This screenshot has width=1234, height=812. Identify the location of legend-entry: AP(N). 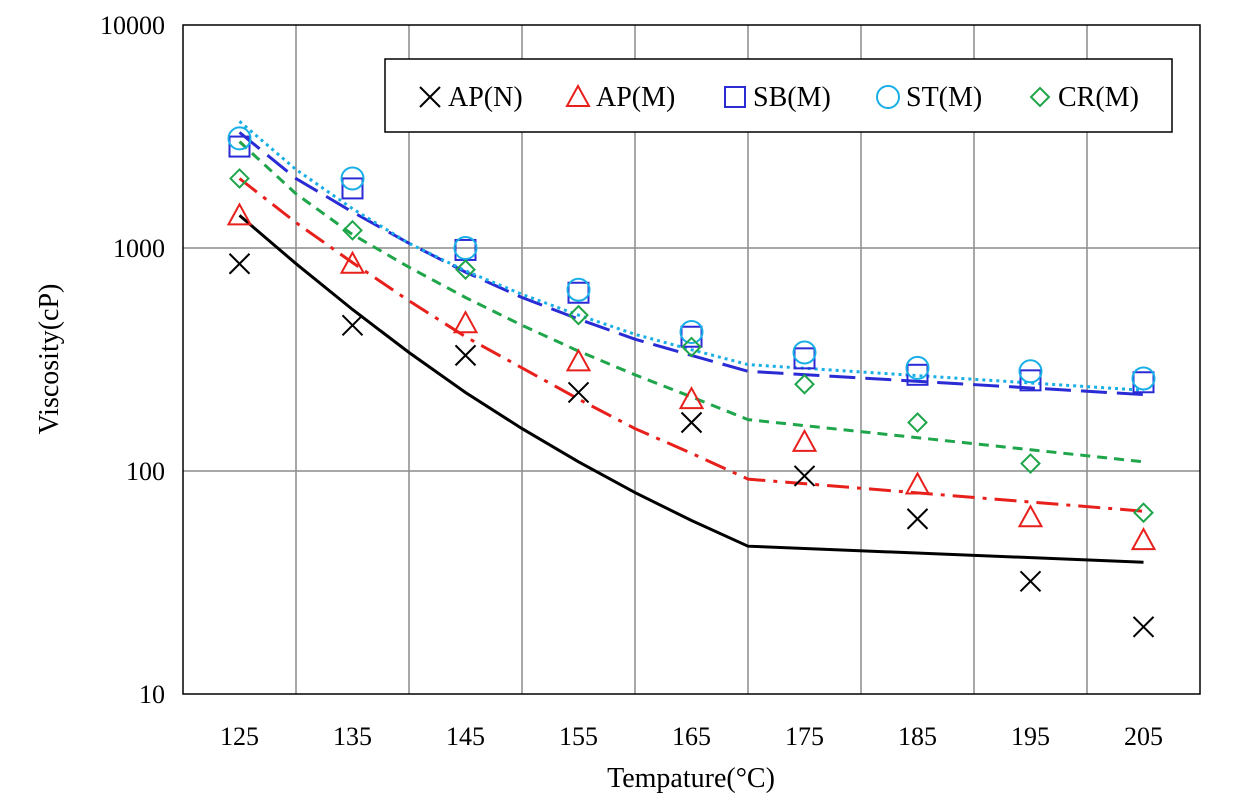
(471, 97).